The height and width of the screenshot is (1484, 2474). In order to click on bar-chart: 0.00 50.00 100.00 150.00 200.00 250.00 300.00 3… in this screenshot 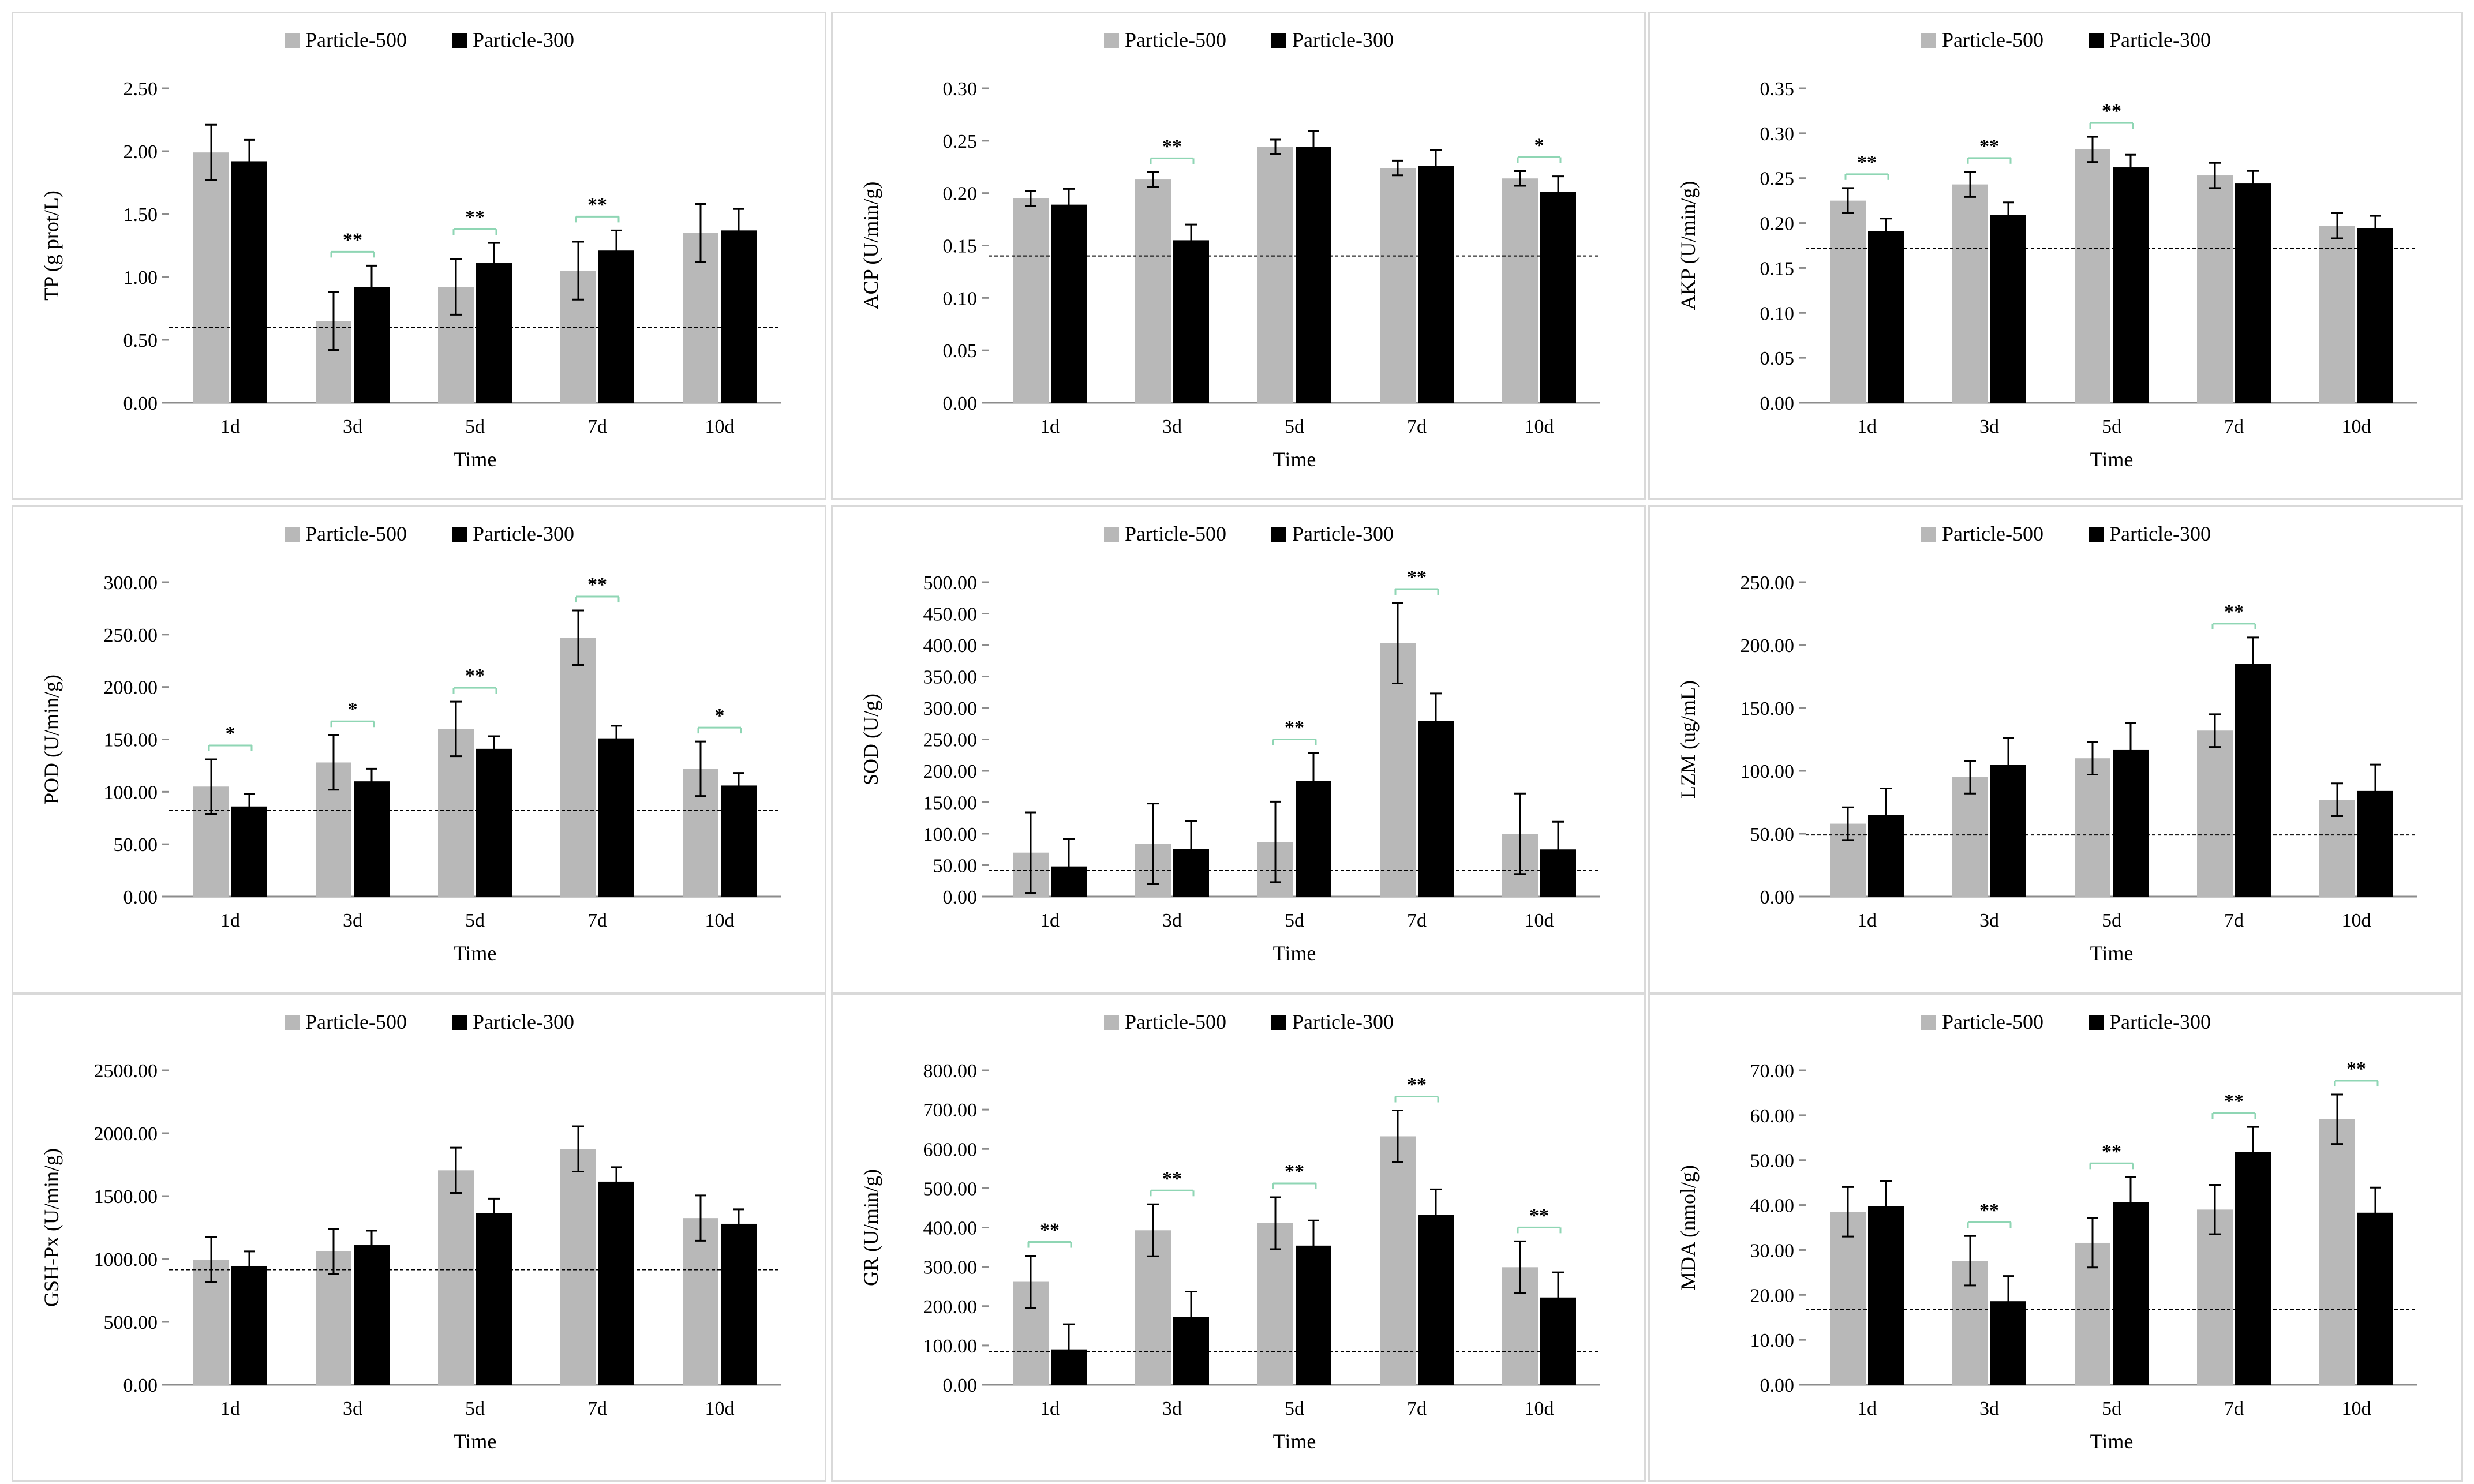, I will do `click(1229, 743)`.